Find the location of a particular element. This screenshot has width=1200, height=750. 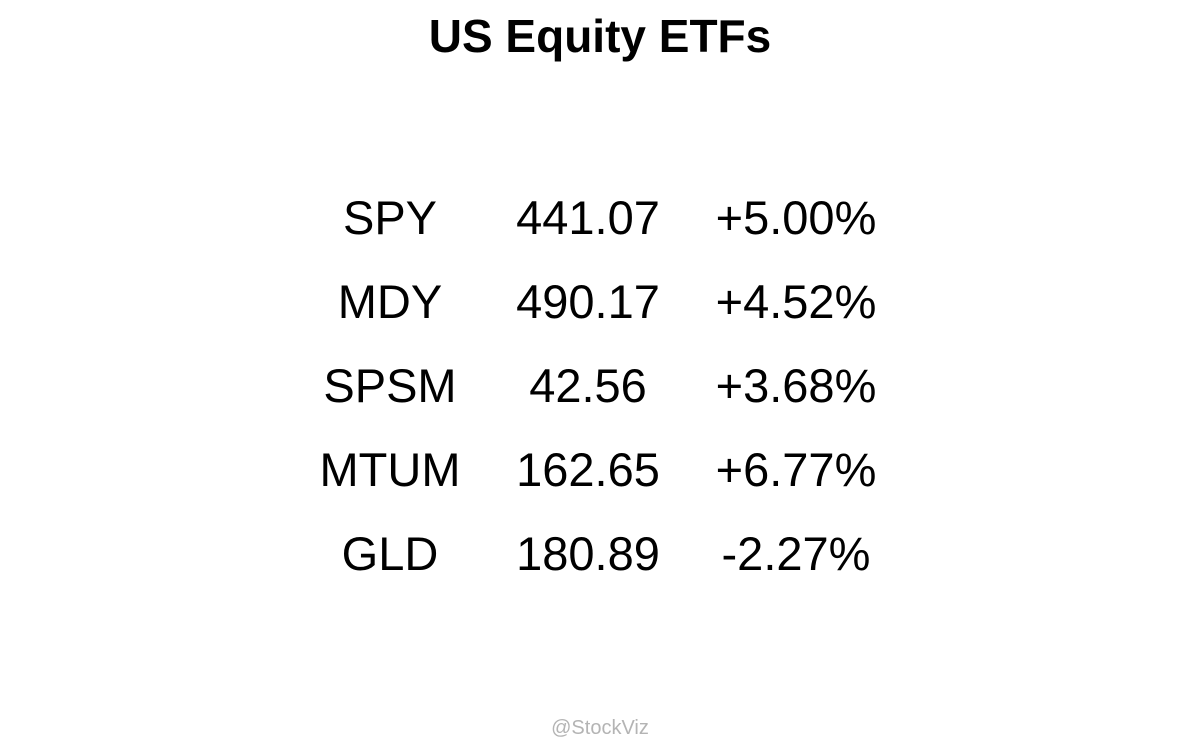

table-row: MTUM 162.65 +6.77% is located at coordinates (600, 470).